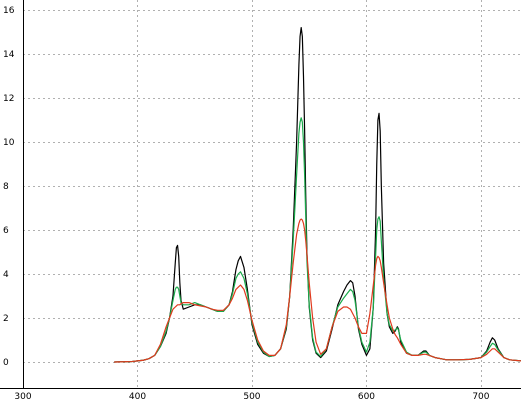  Describe the element at coordinates (480, 396) in the screenshot. I see `x-tick-label: 700` at that location.